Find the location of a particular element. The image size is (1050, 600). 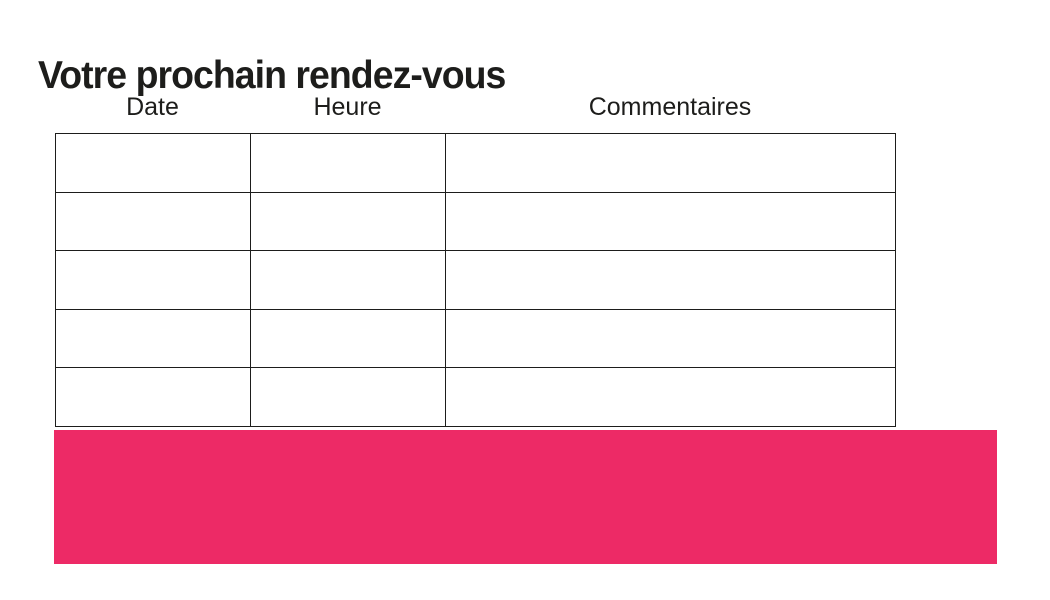

table-column-headers: Date Heure Commentaires is located at coordinates (475, 107).